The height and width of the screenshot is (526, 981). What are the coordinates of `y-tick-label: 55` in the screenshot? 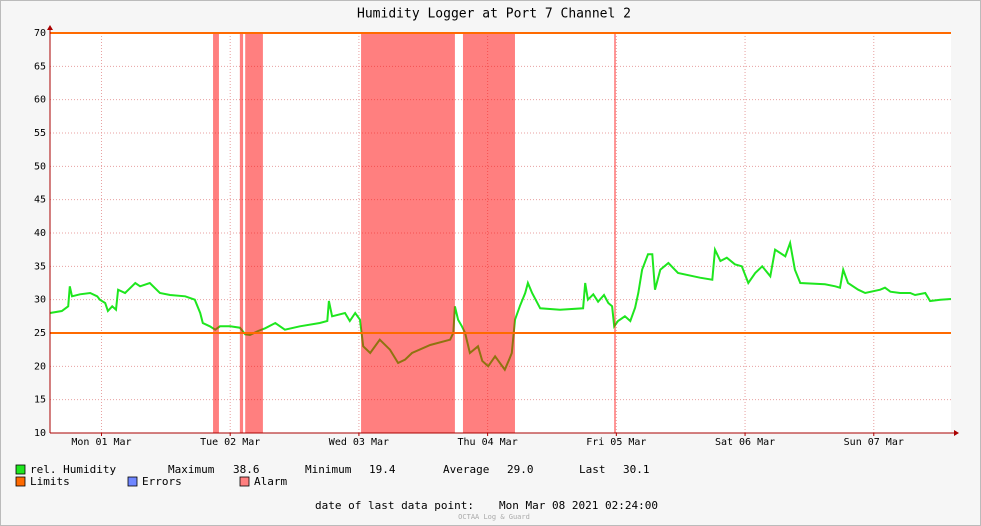 It's located at (40, 133).